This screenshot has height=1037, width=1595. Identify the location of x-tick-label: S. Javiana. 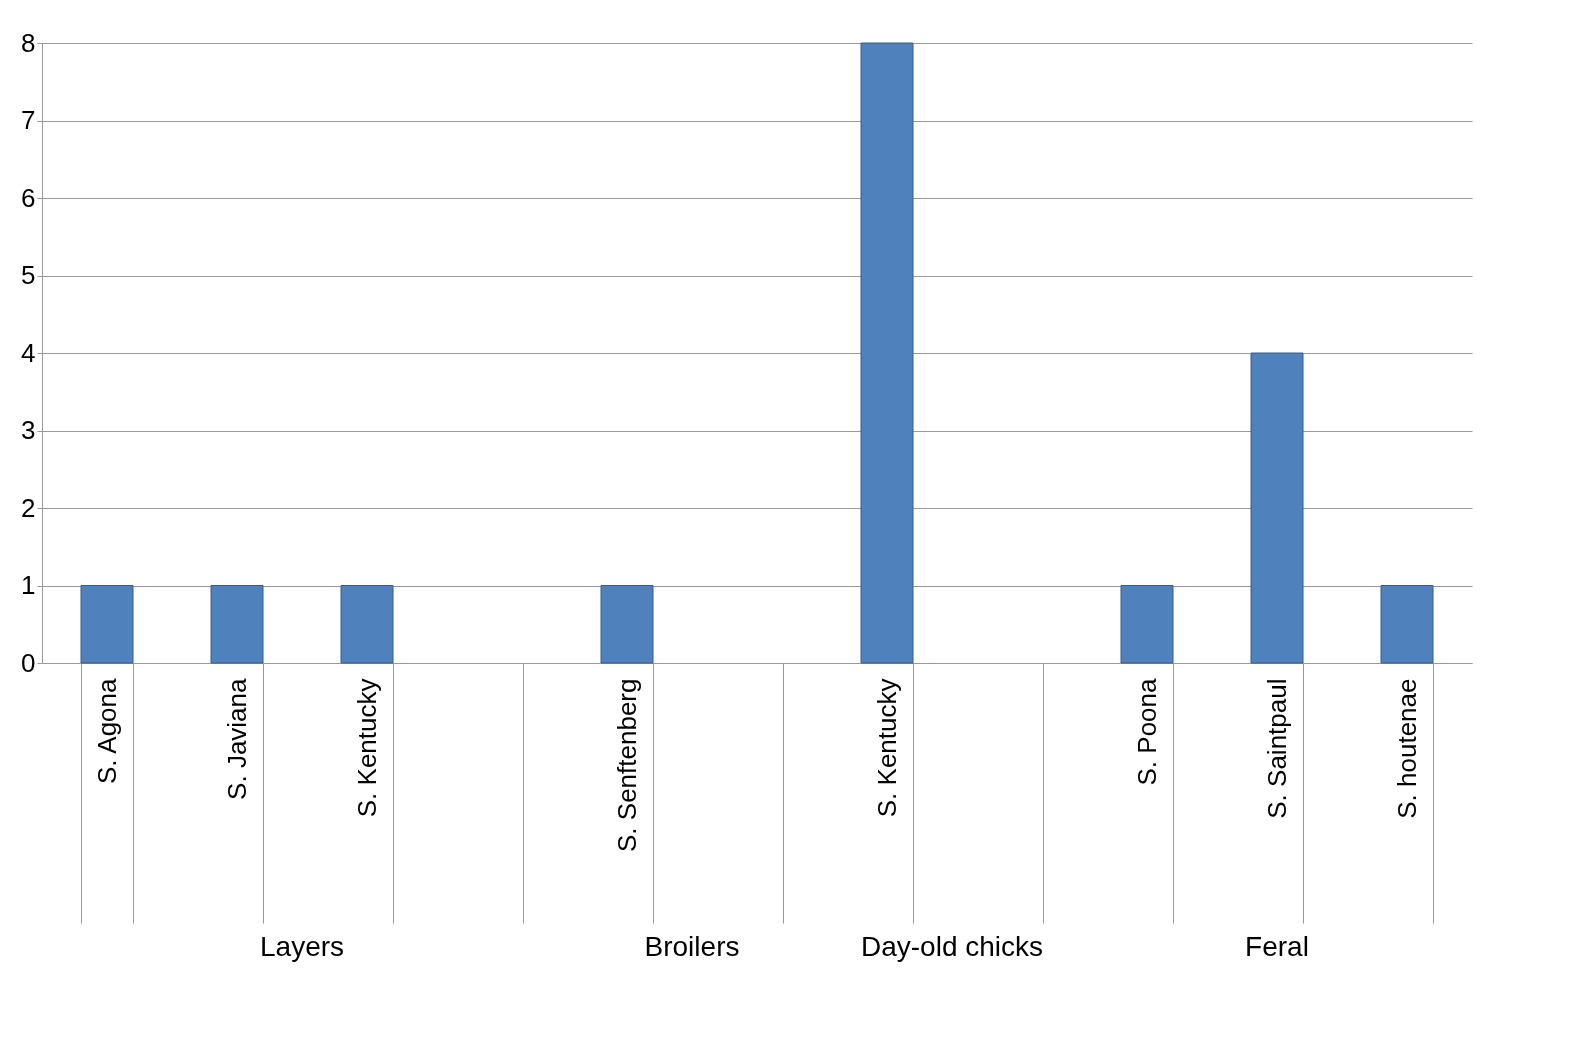
(236, 738).